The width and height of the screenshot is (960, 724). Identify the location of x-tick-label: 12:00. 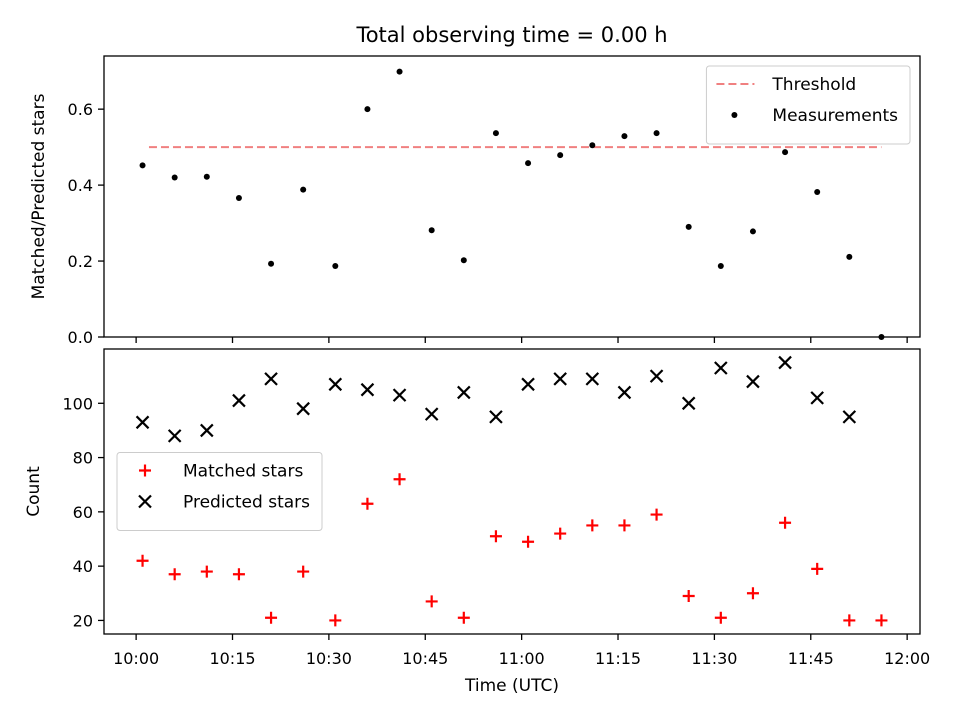
(907, 658).